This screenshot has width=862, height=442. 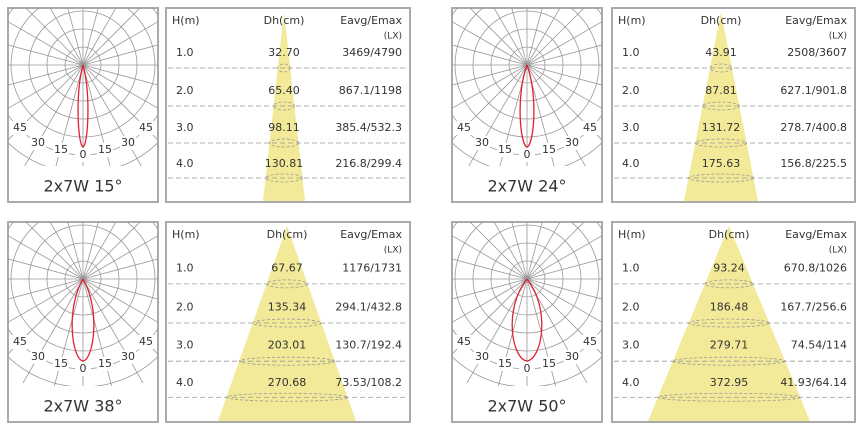 What do you see at coordinates (284, 90) in the screenshot?
I see `cell-diameter: 65.40` at bounding box center [284, 90].